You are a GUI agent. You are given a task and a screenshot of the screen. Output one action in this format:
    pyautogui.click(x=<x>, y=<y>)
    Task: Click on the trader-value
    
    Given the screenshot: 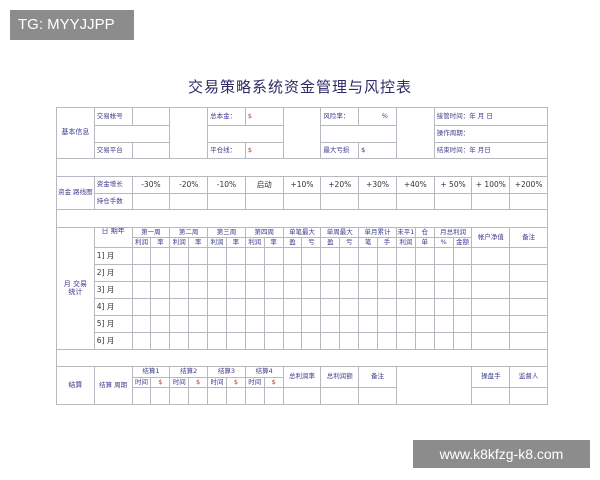 What is the action you would take?
    pyautogui.click(x=491, y=396)
    